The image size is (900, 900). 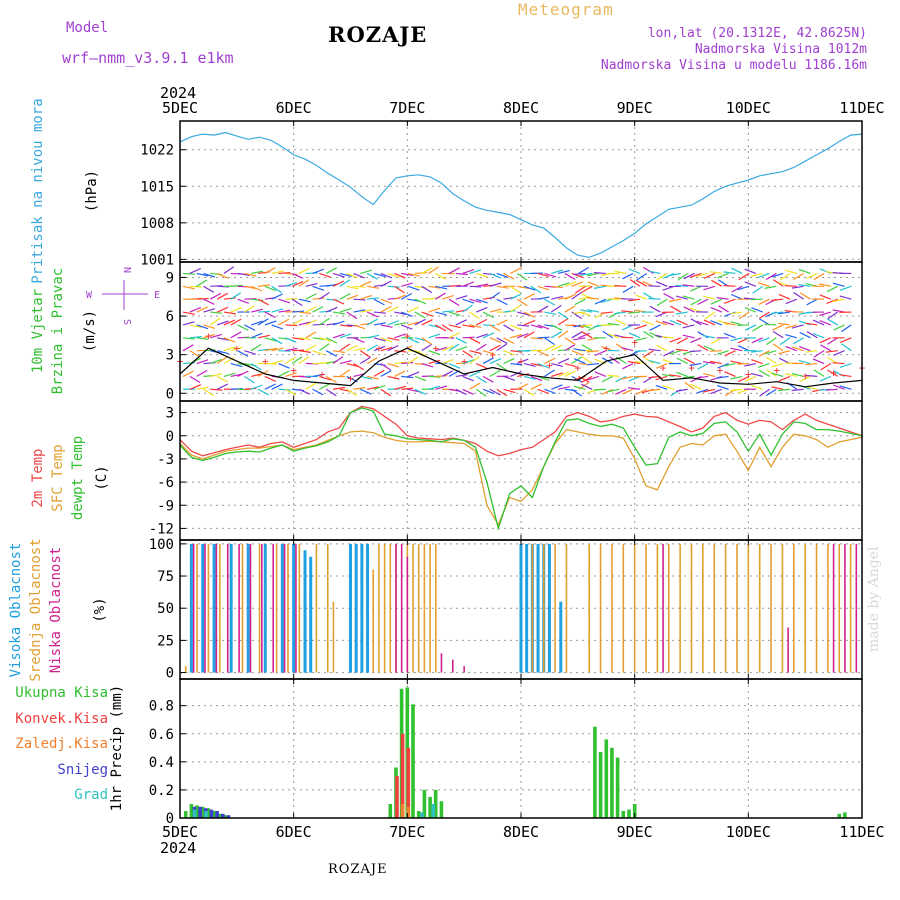 I want to click on y-tick-label: 9, so click(x=170, y=278).